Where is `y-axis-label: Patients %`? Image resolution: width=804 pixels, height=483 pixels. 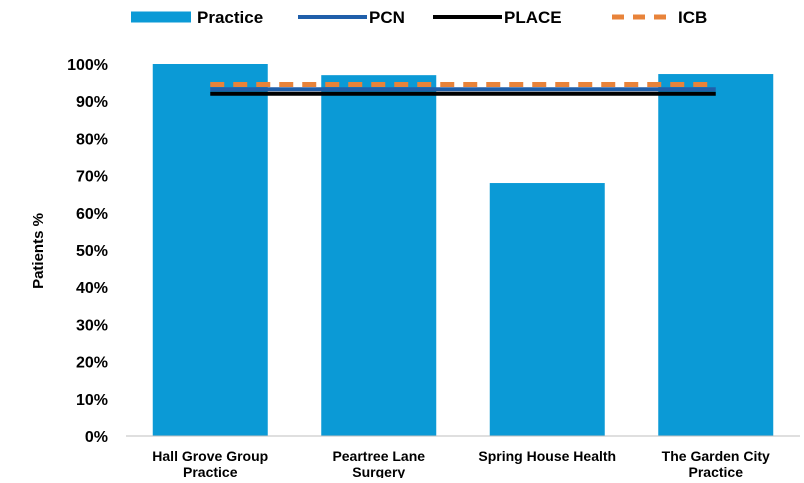
y-axis-label: Patients % is located at coordinates (38, 251).